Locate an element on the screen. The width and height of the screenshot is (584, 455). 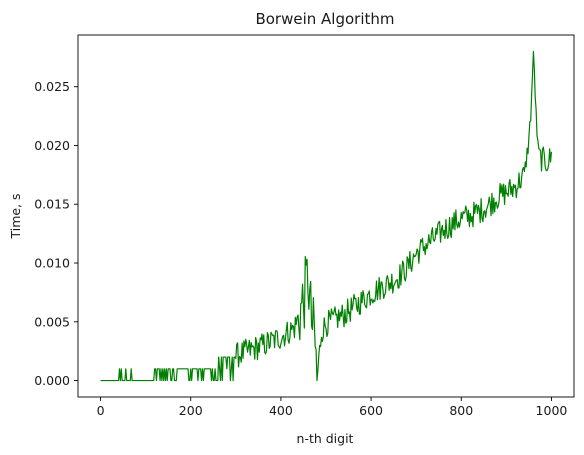
chart-title: Borwein Algorithm is located at coordinates (324, 19).